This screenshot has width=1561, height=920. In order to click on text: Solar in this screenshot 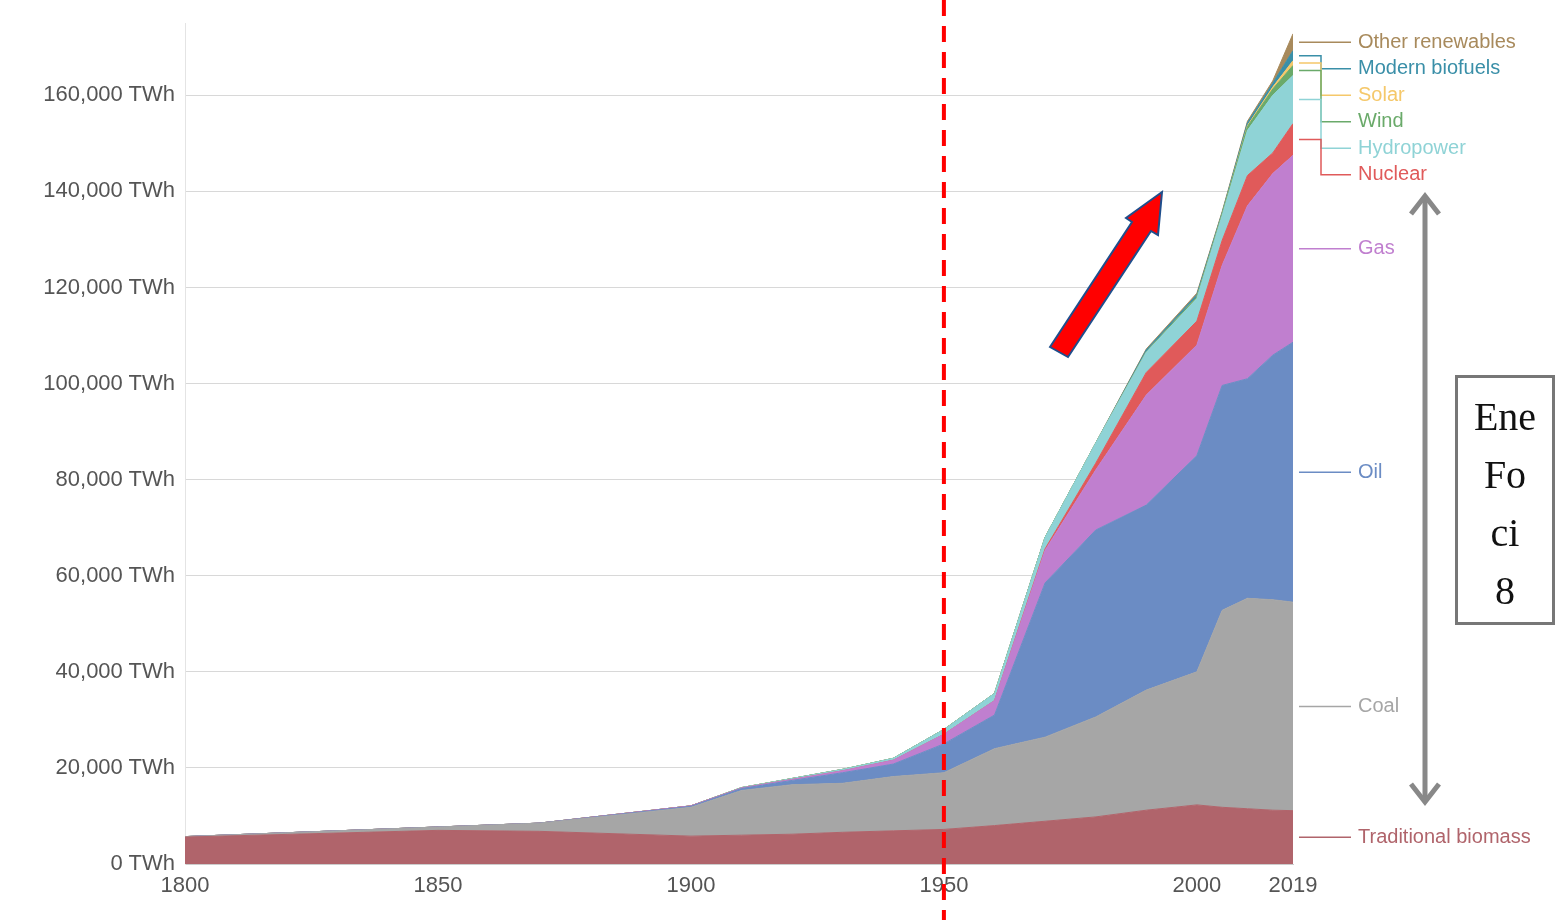, I will do `click(1382, 93)`.